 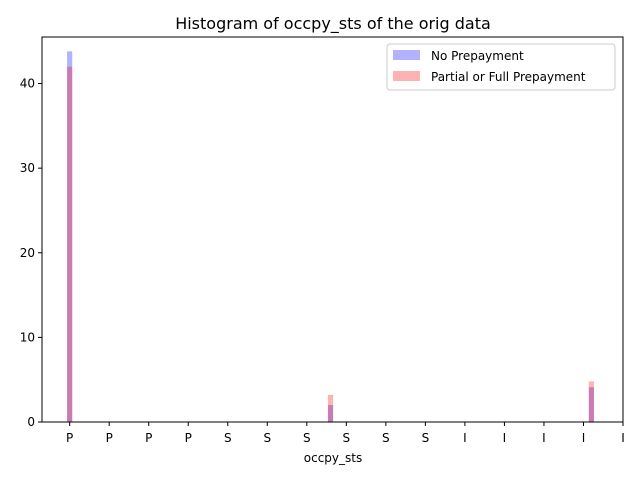 What do you see at coordinates (477, 56) in the screenshot?
I see `legend-label-no-prepayment: No Prepayment` at bounding box center [477, 56].